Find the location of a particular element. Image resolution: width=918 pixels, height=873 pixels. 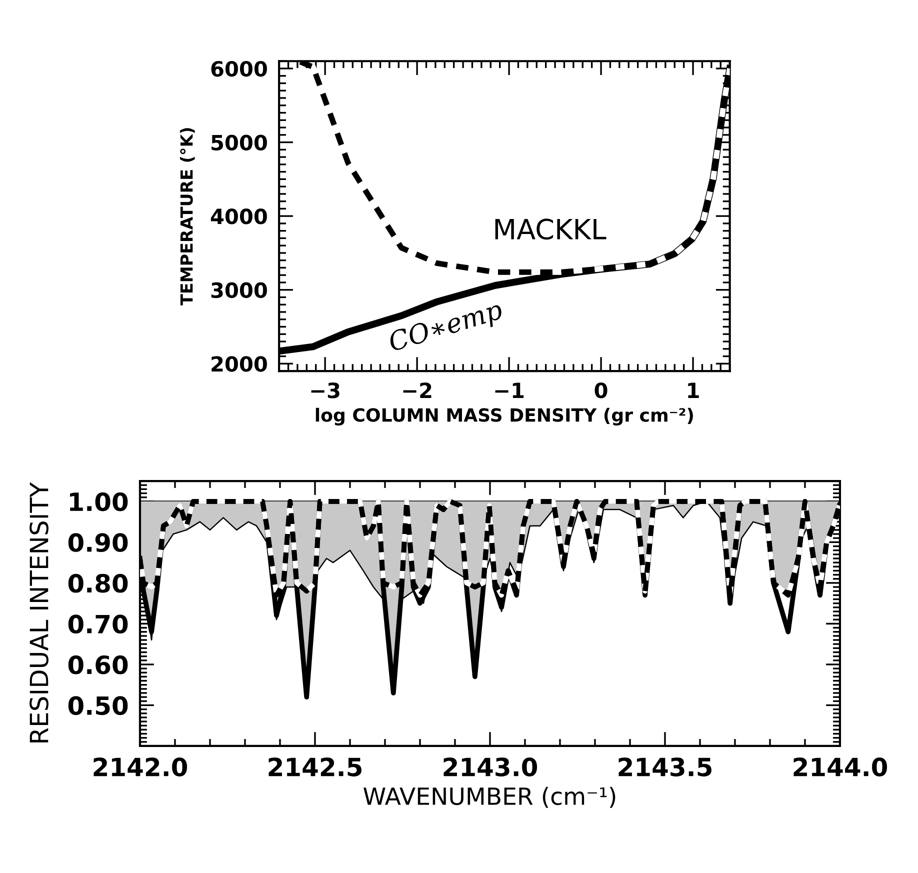

x-tick-label: −1 is located at coordinates (509, 390).